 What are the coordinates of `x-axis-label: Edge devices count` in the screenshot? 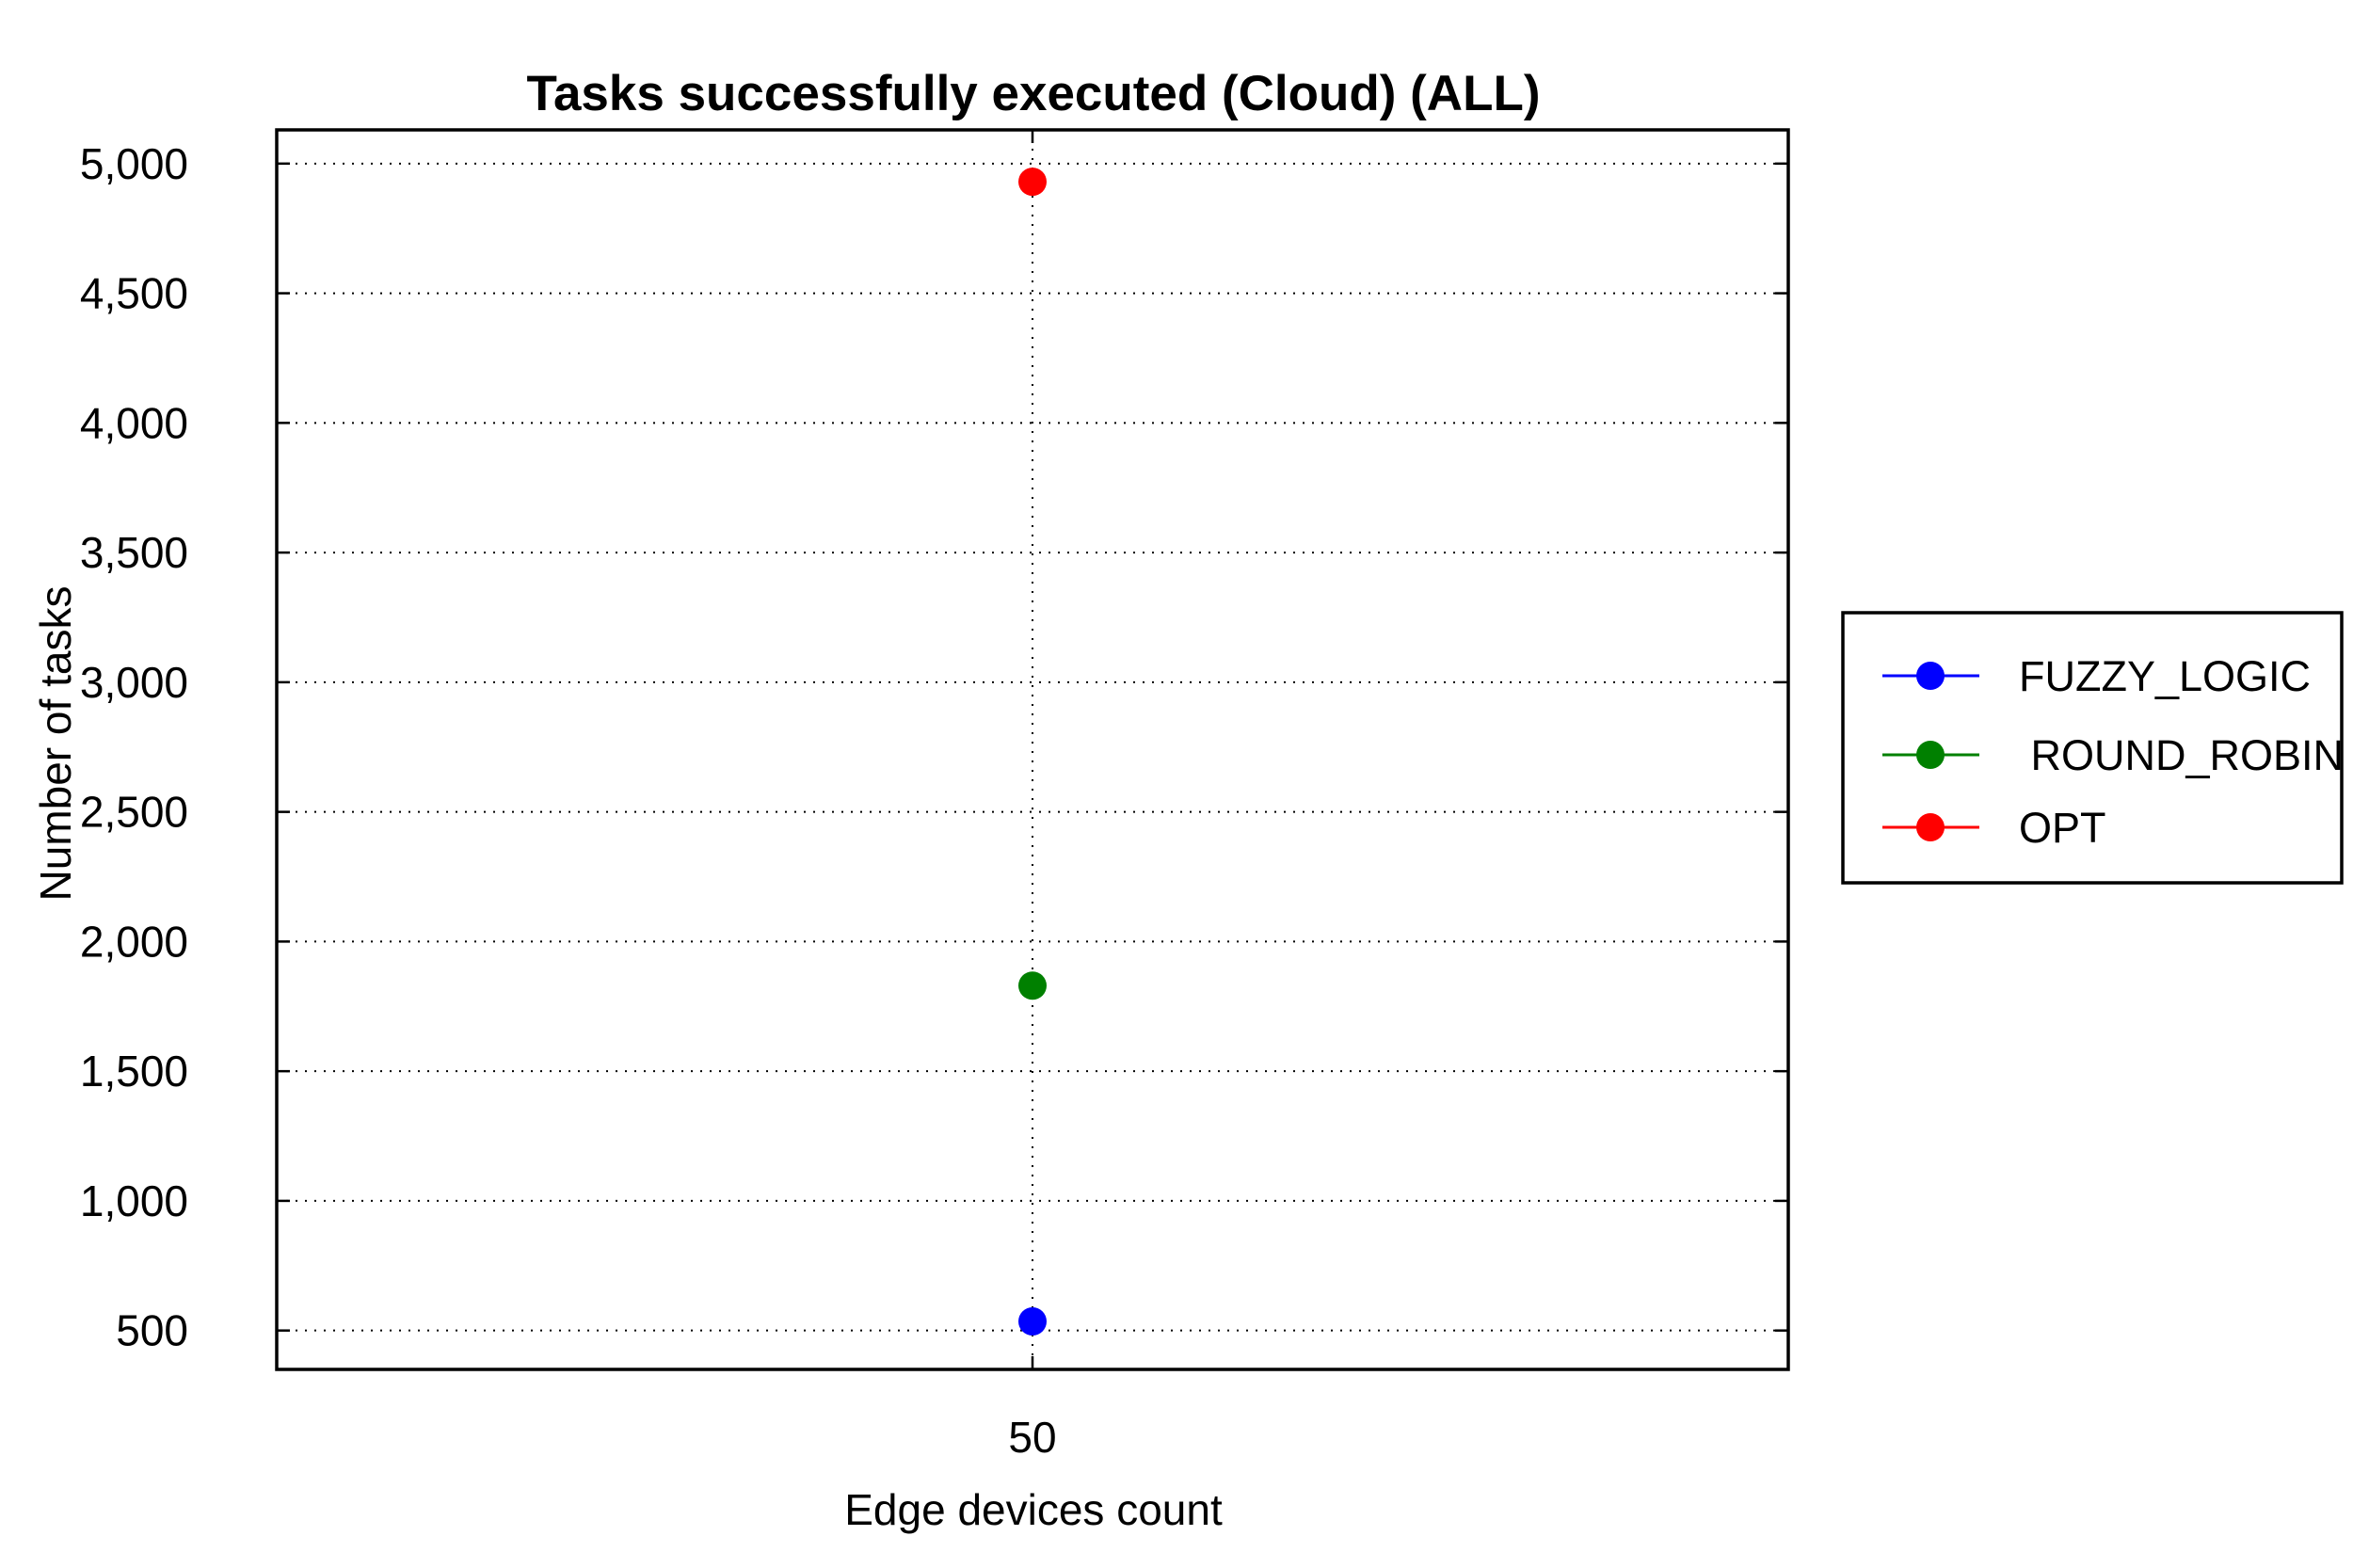 It's located at (1034, 1509).